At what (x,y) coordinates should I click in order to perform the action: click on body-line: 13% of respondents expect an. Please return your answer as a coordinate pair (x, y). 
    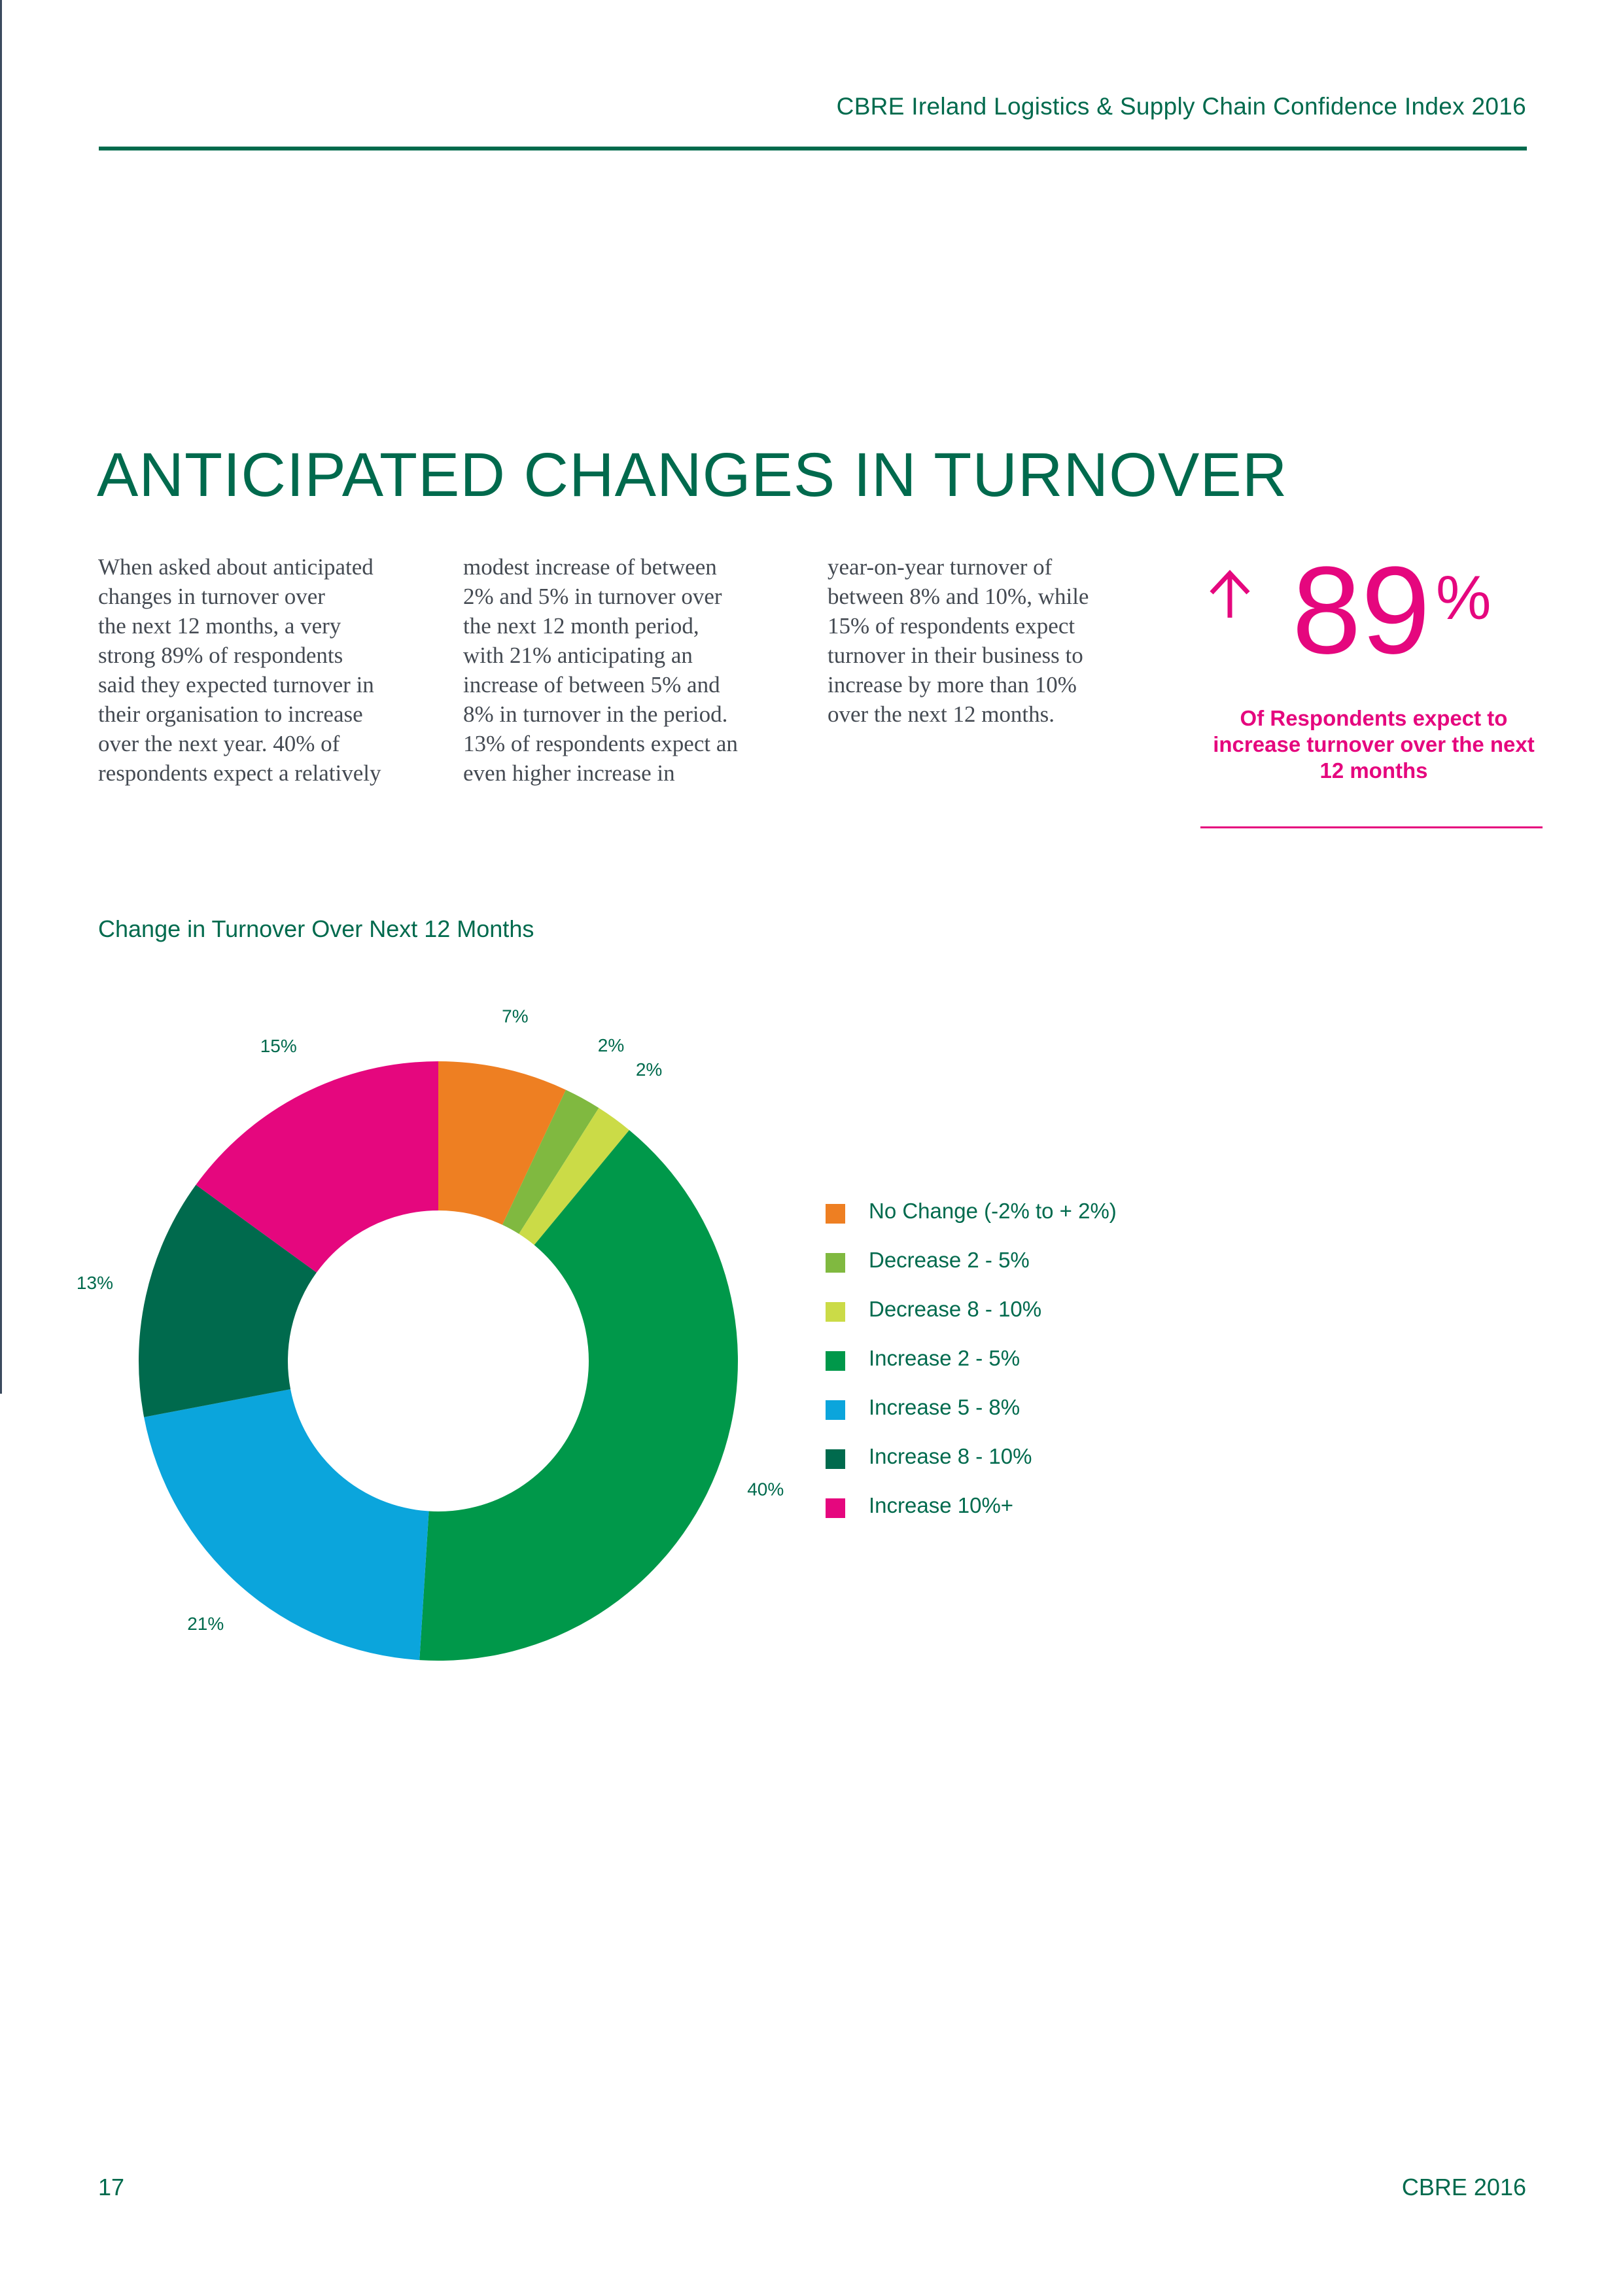
    Looking at the image, I should click on (601, 743).